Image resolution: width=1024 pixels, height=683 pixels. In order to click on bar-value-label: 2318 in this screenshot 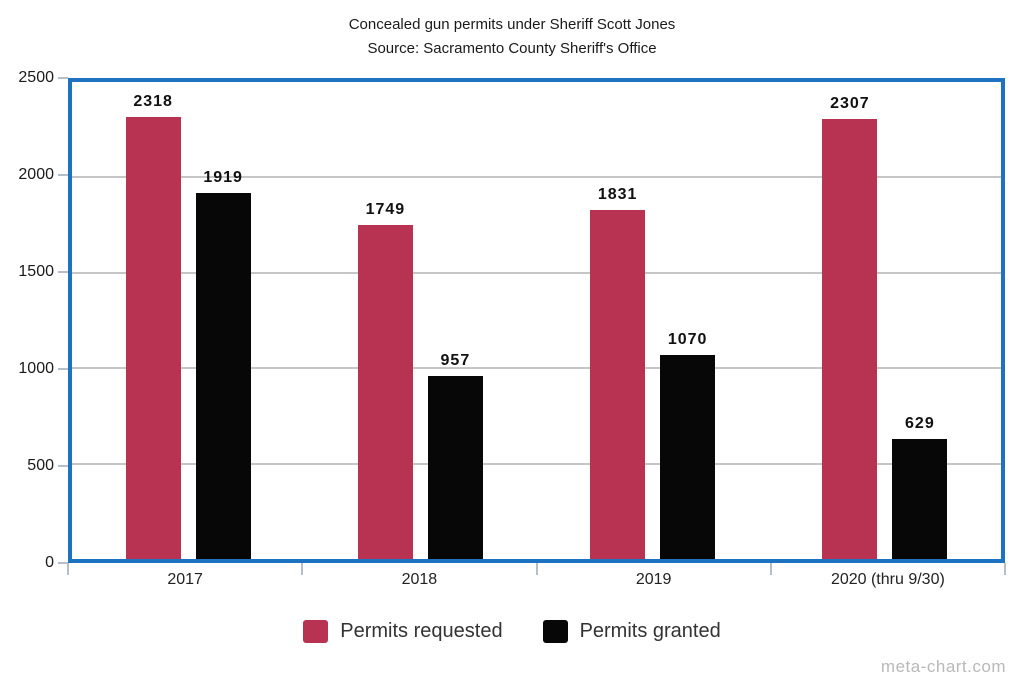, I will do `click(153, 101)`.